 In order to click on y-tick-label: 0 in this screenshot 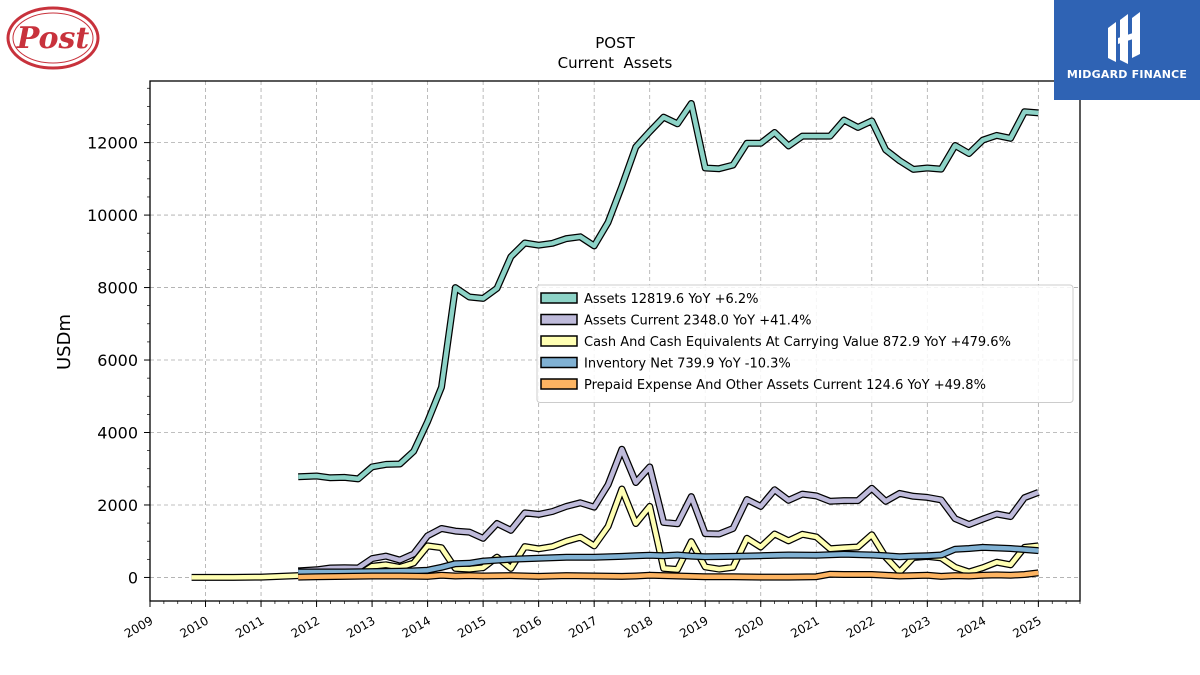, I will do `click(133, 577)`.